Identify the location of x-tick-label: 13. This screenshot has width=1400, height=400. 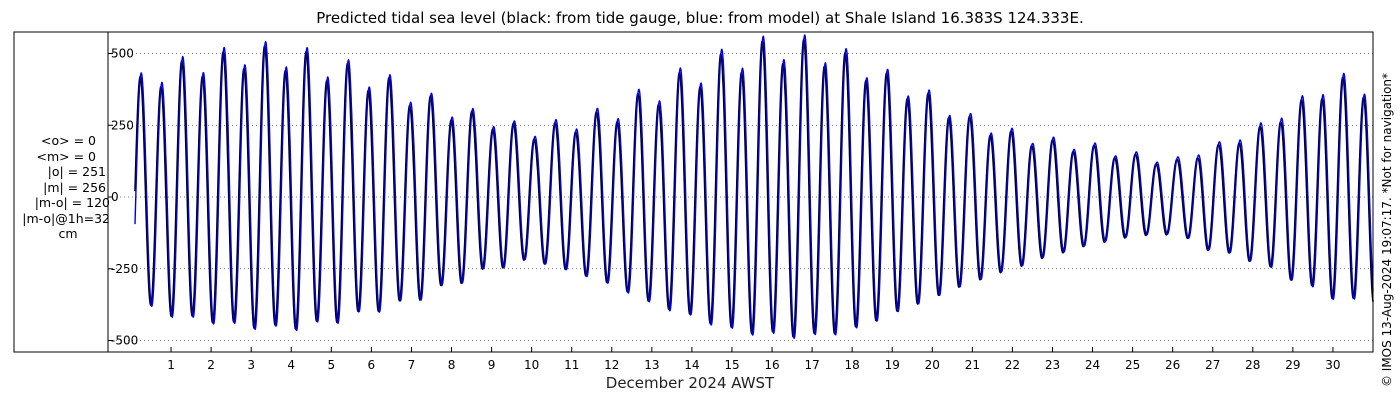
(651, 365).